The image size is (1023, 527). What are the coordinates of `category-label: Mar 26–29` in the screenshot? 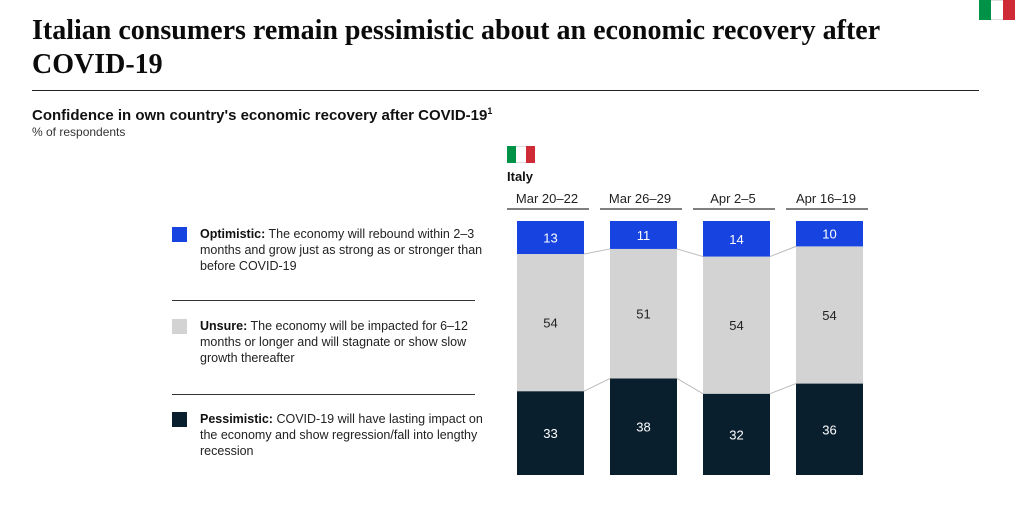 It's located at (640, 198).